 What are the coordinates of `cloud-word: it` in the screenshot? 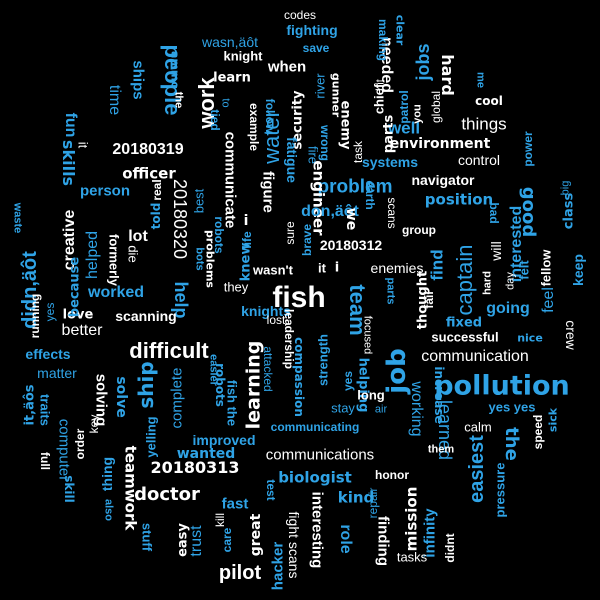 It's located at (83, 145).